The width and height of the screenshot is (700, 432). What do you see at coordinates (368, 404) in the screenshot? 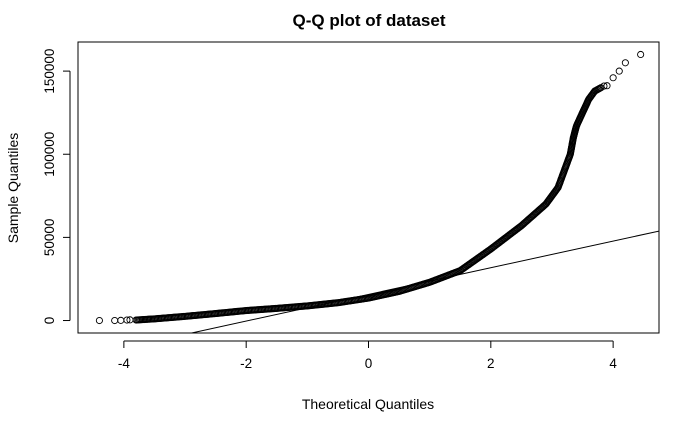
I see `x-axis-label: Theoretical Quantiles` at bounding box center [368, 404].